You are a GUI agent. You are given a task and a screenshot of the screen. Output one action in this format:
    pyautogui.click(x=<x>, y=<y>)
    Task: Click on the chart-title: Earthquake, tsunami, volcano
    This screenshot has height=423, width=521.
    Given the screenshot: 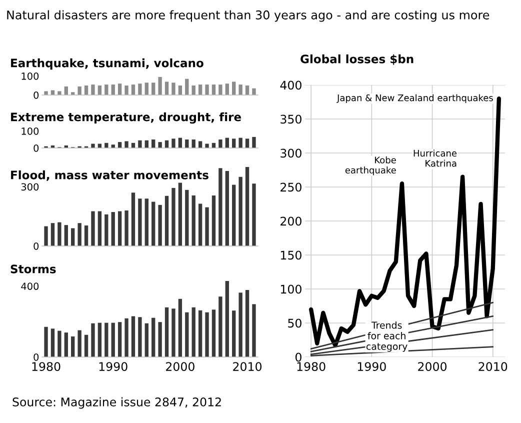 What is the action you would take?
    pyautogui.click(x=107, y=64)
    